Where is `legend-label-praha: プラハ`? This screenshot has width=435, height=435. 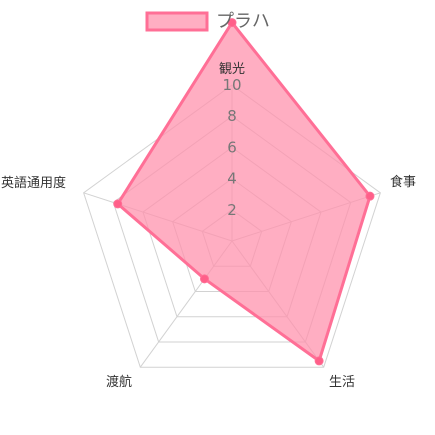 legend-label-praha: プラハ is located at coordinates (243, 21).